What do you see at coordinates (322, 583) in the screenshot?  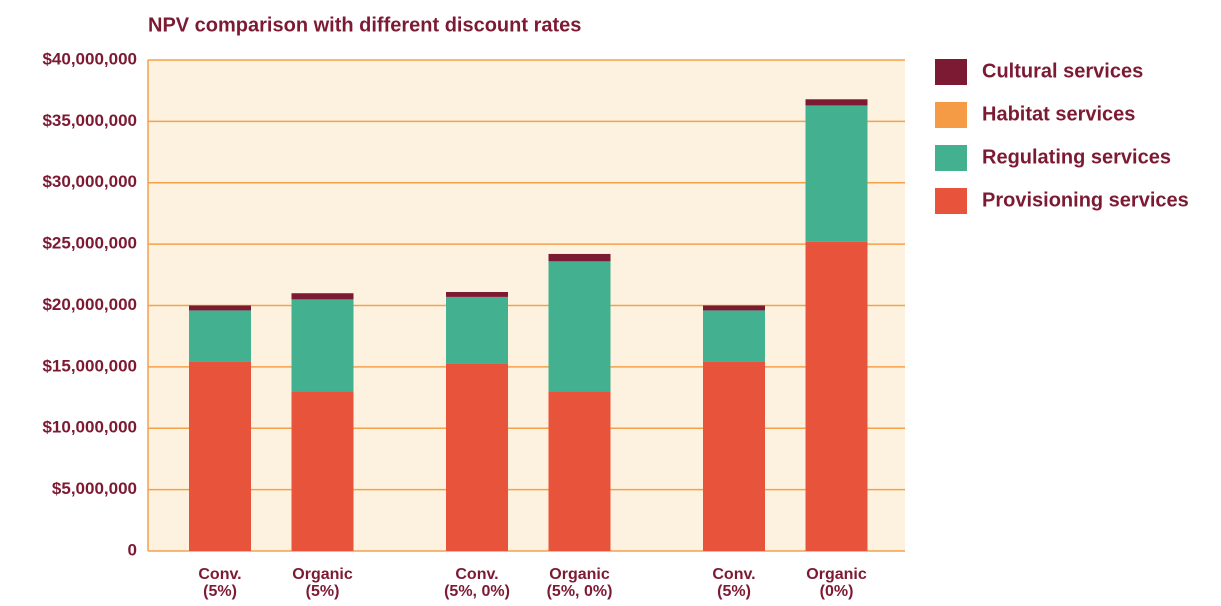 I see `x-tick-label: Organic (5%)` at bounding box center [322, 583].